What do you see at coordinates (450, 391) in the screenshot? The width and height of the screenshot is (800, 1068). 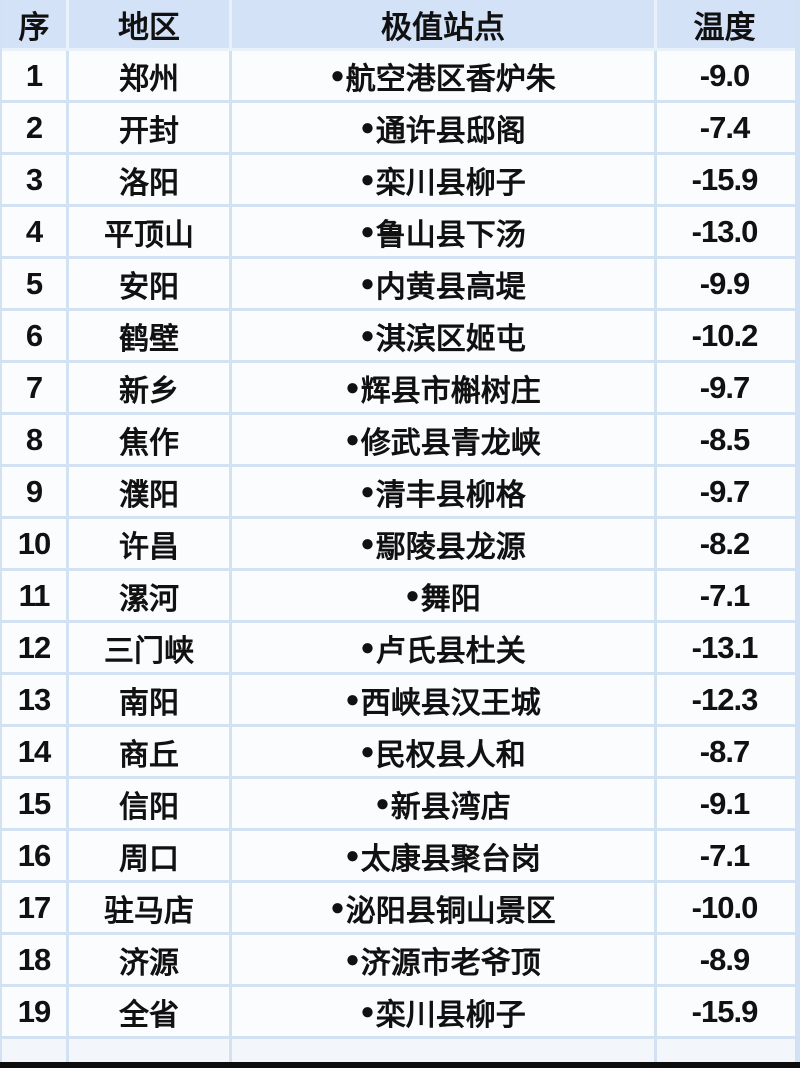 I see `station-name: 辉县市槲树庄` at bounding box center [450, 391].